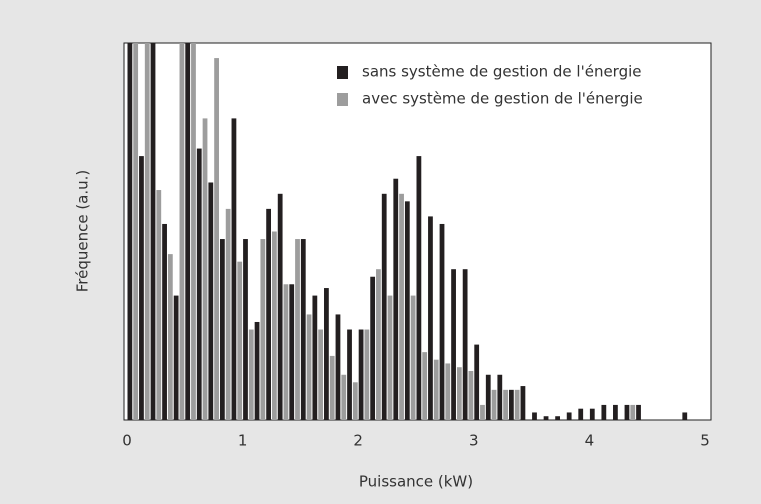 Image resolution: width=761 pixels, height=504 pixels. Describe the element at coordinates (705, 441) in the screenshot. I see `x-tick-label: 5` at that location.